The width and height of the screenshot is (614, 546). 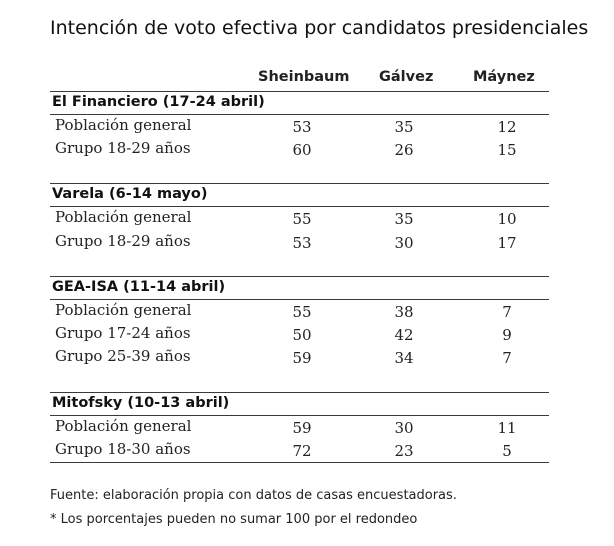 I want to click on value-maynez: 5, so click(x=507, y=451).